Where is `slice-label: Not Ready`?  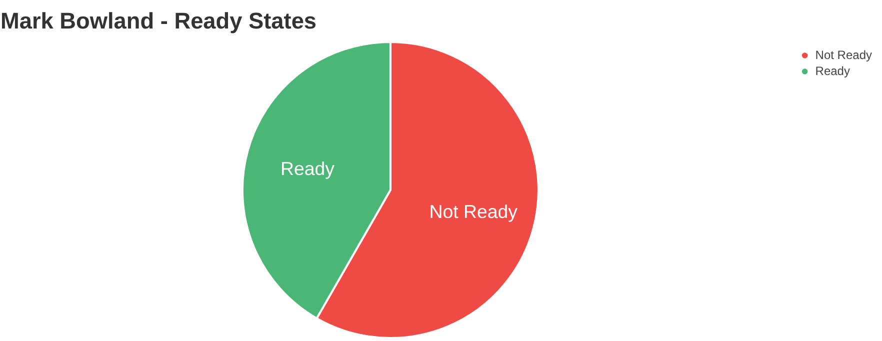 slice-label: Not Ready is located at coordinates (473, 211).